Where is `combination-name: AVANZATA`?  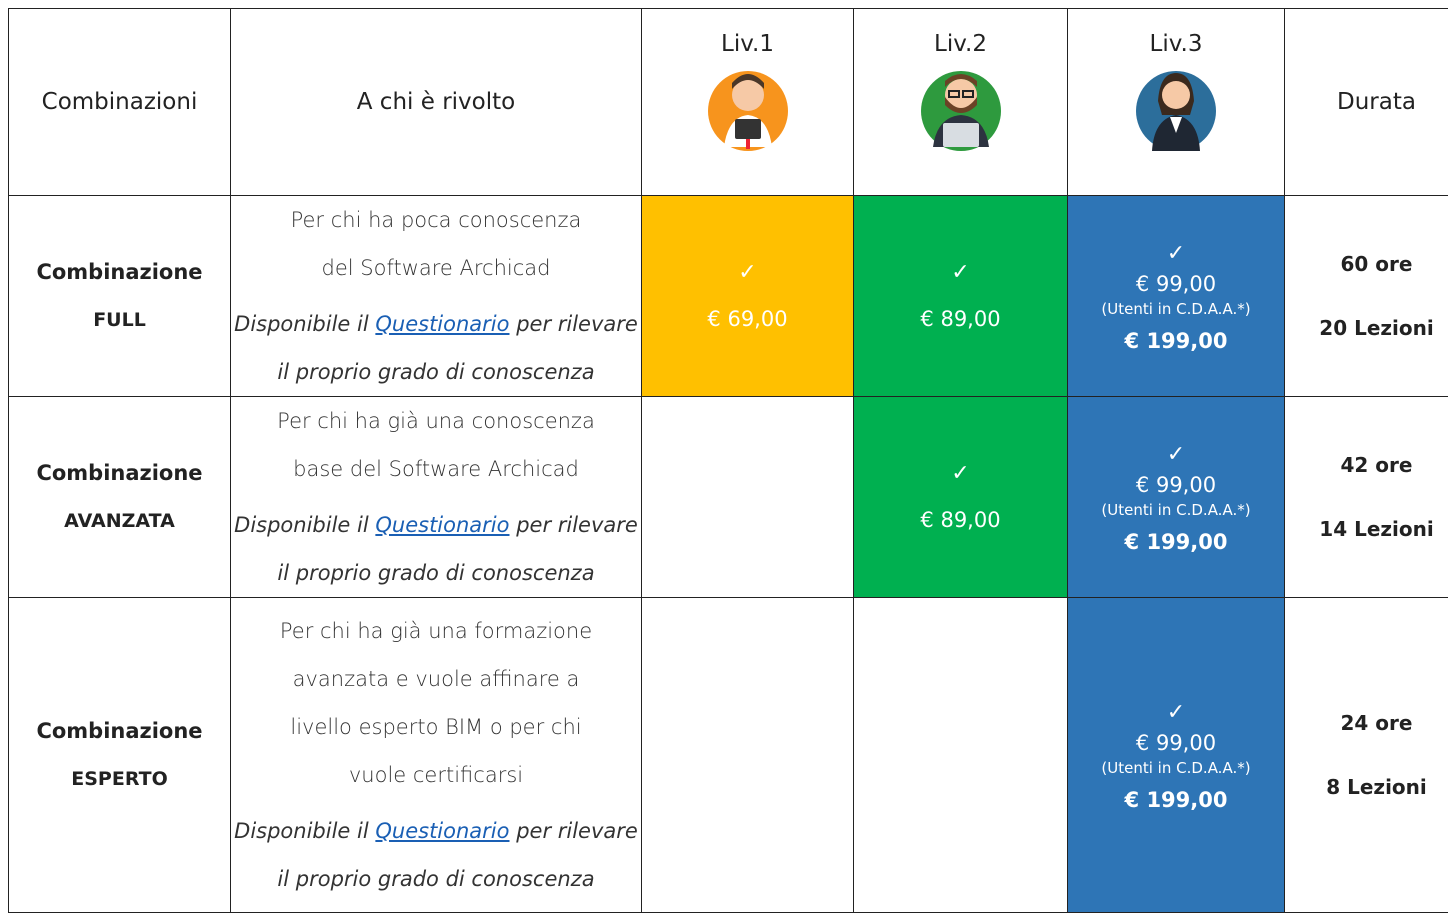 combination-name: AVANZATA is located at coordinates (119, 521).